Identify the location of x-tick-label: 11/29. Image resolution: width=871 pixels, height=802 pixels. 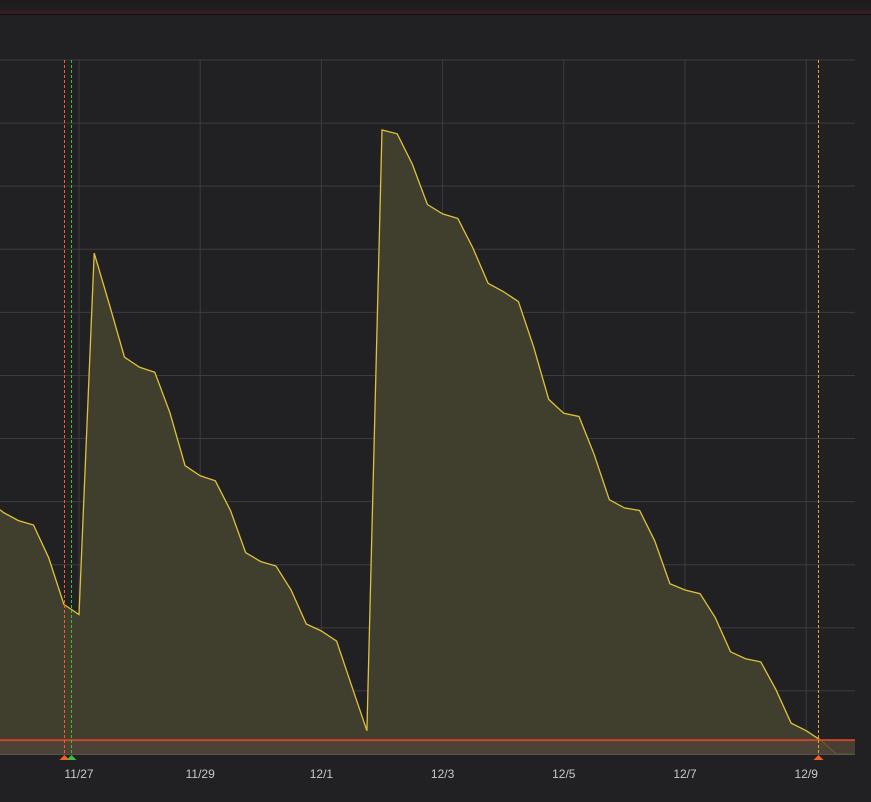
(200, 774).